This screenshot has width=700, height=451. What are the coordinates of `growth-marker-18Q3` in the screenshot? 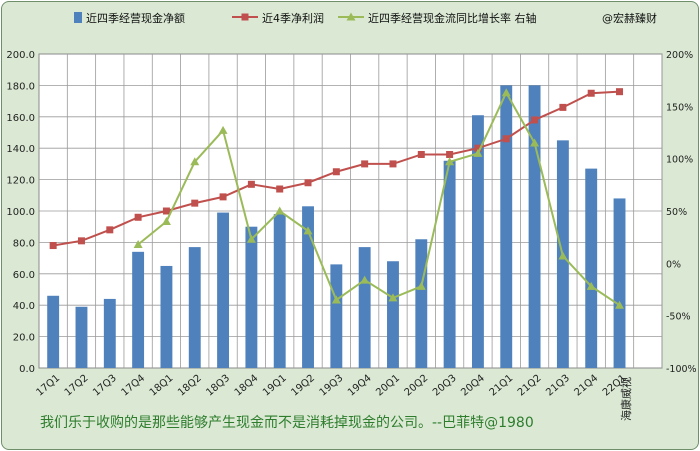 It's located at (223, 129).